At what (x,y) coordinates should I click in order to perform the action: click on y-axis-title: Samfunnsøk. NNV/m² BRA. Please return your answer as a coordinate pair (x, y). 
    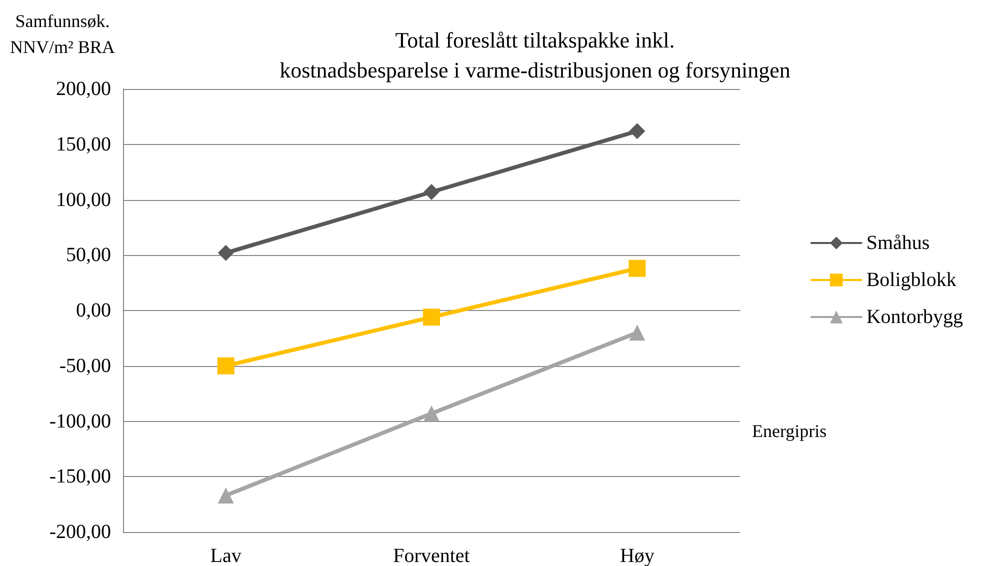
    Looking at the image, I should click on (62, 34).